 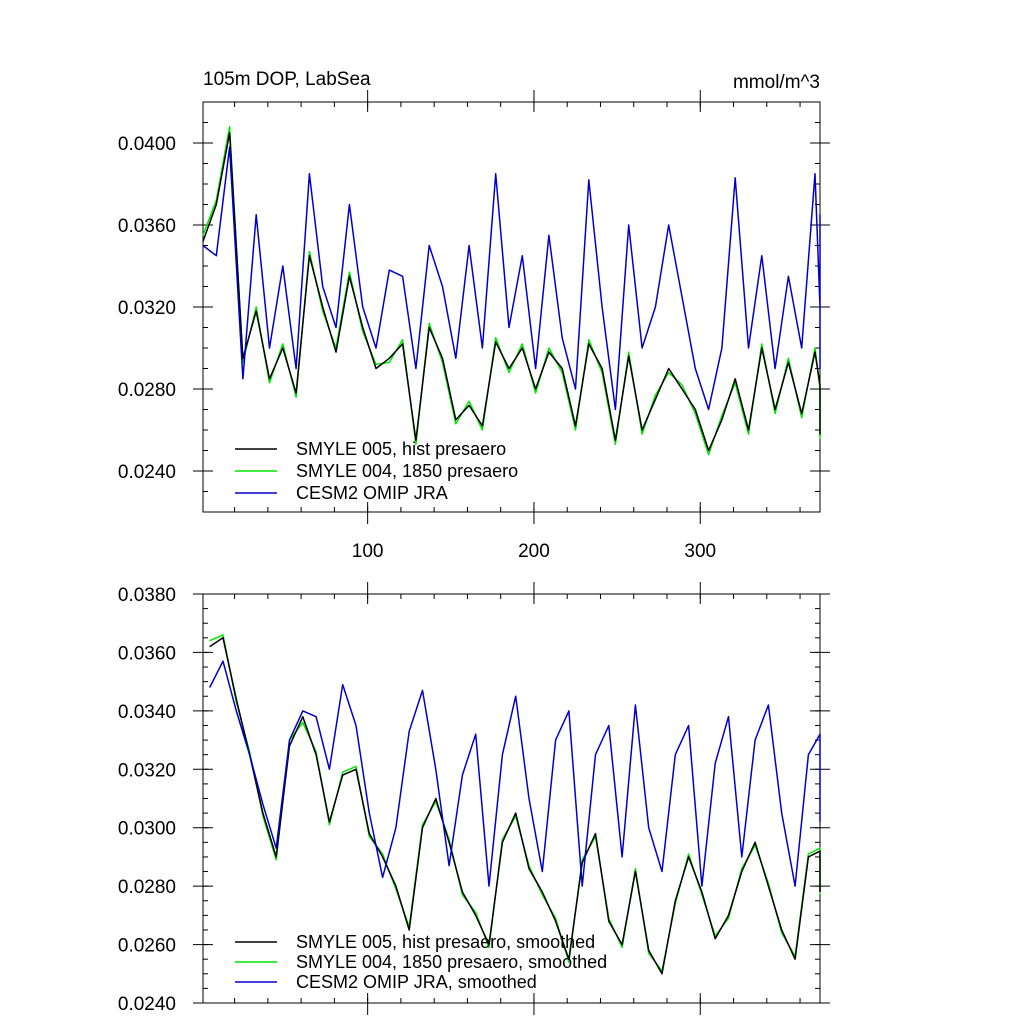 What do you see at coordinates (776, 82) in the screenshot?
I see `units-label: mmol/m^3` at bounding box center [776, 82].